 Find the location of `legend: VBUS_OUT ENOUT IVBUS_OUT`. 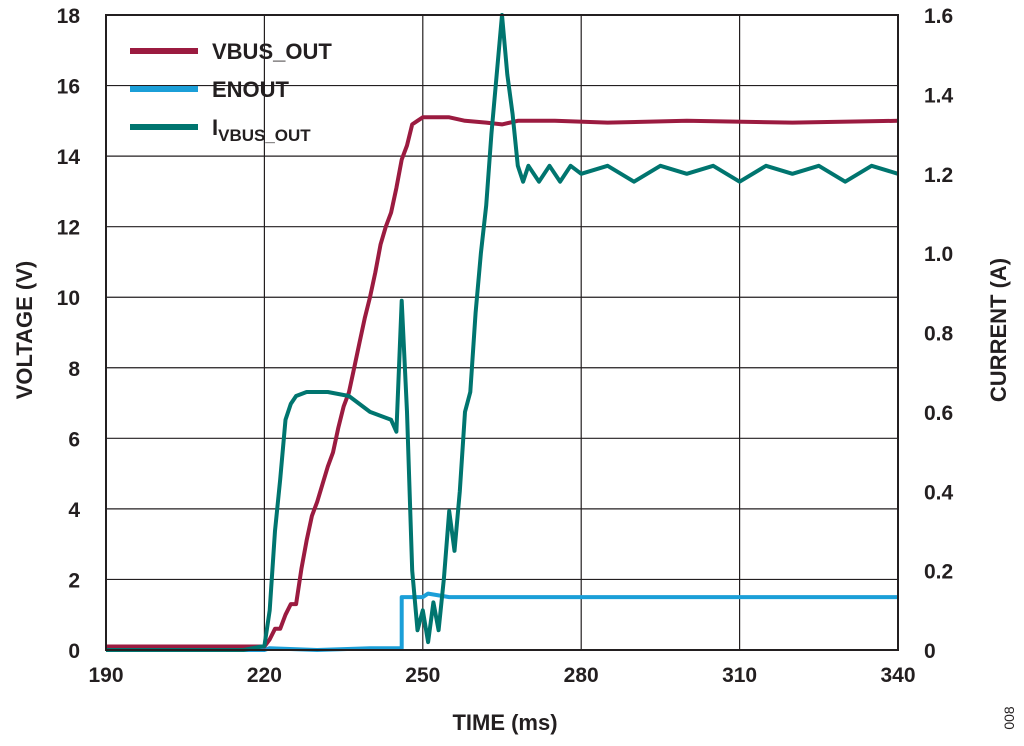

legend: VBUS_OUT ENOUT IVBUS_OUT is located at coordinates (231, 92).